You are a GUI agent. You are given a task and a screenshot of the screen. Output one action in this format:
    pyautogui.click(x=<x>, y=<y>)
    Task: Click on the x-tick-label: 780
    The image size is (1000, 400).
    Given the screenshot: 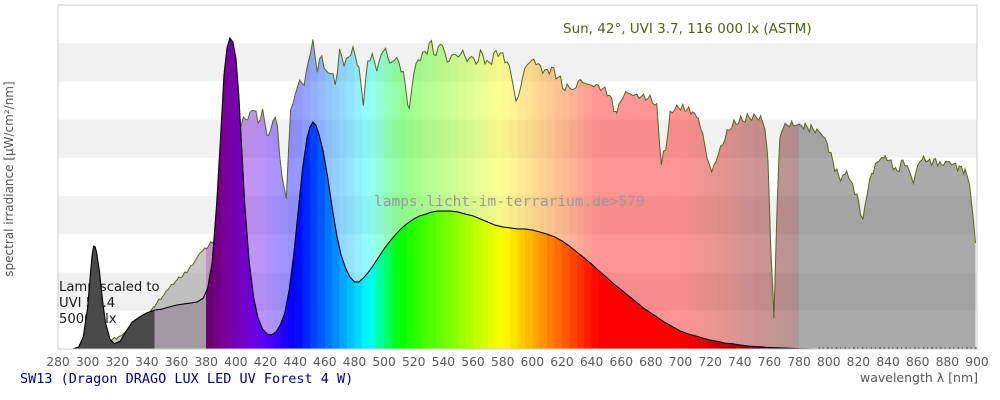 What is the action you would take?
    pyautogui.click(x=798, y=362)
    